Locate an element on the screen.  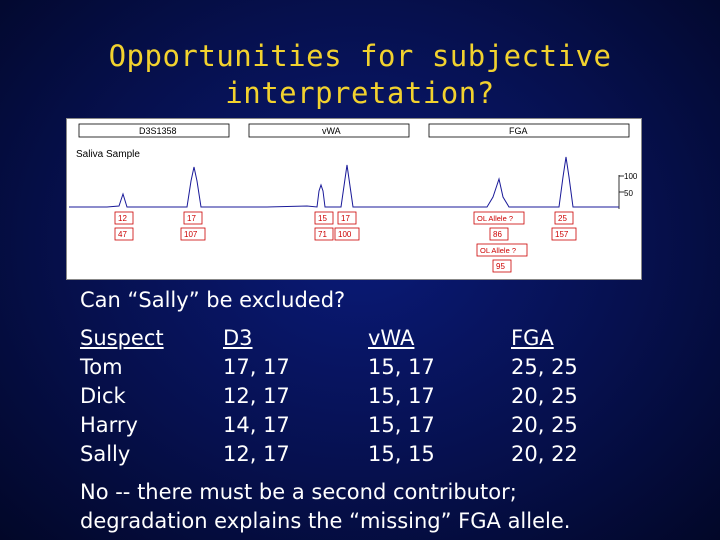
height-label-1: 47 is located at coordinates (124, 234).